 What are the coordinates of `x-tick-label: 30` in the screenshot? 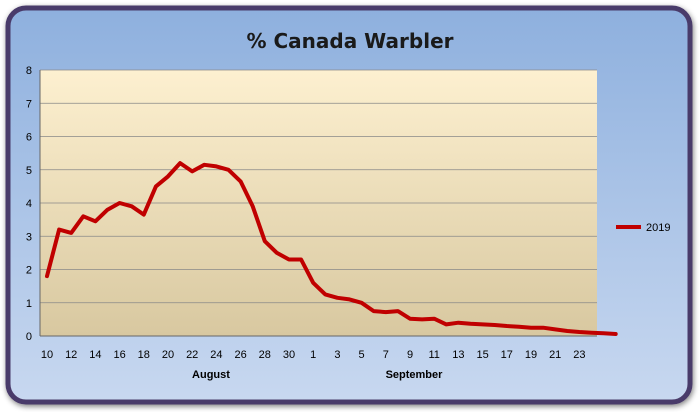 It's located at (289, 355).